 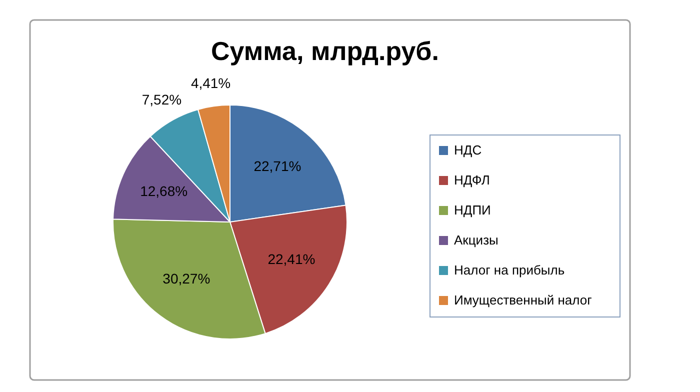 I want to click on data-label: 22,71%, so click(x=278, y=166).